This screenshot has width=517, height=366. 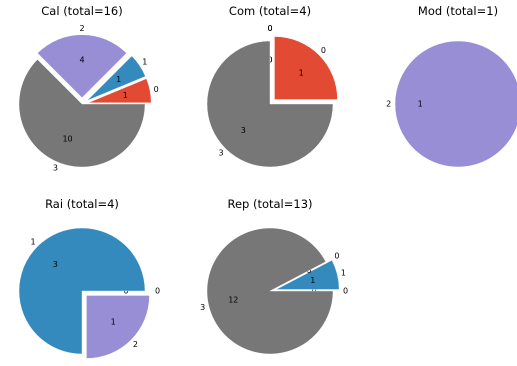 What do you see at coordinates (113, 322) in the screenshot?
I see `slice-value-rai-2: 1` at bounding box center [113, 322].